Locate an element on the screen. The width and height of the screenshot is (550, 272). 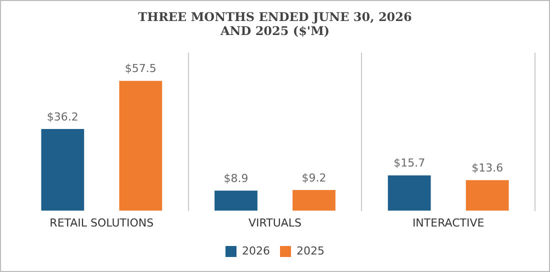
data-label: $13.6 is located at coordinates (488, 167).